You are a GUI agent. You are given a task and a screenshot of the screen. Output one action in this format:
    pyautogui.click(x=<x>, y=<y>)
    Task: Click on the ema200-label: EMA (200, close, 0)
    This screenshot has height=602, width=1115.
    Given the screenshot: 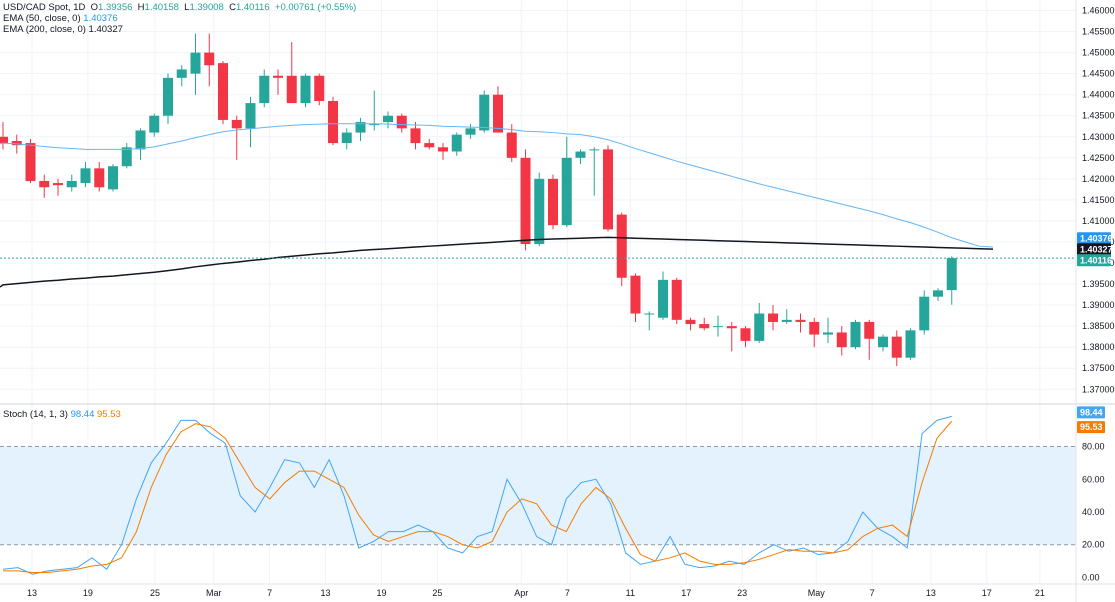 What is the action you would take?
    pyautogui.click(x=44, y=29)
    